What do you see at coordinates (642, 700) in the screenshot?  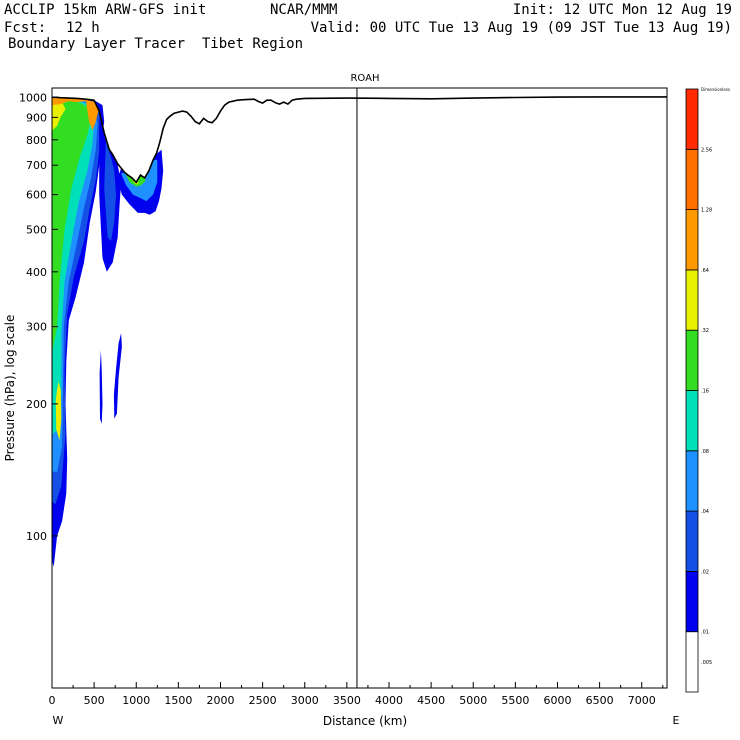 I see `x-tick-label: 7000` at bounding box center [642, 700].